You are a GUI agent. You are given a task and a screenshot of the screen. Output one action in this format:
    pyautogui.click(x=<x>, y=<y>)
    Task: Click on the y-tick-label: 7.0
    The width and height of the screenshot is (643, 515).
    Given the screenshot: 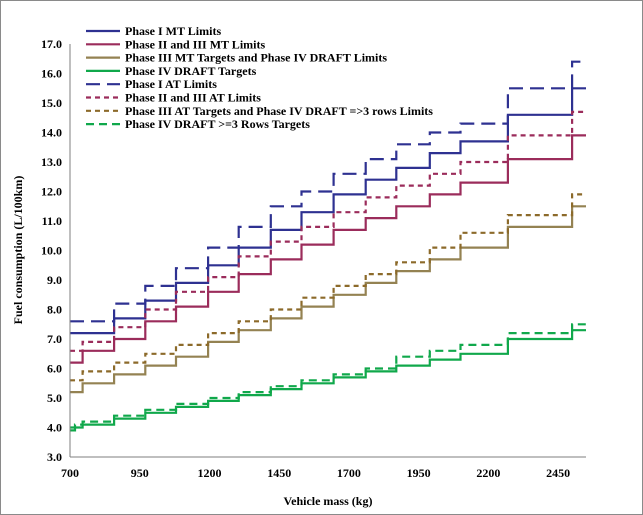 What is the action you would take?
    pyautogui.click(x=54, y=339)
    